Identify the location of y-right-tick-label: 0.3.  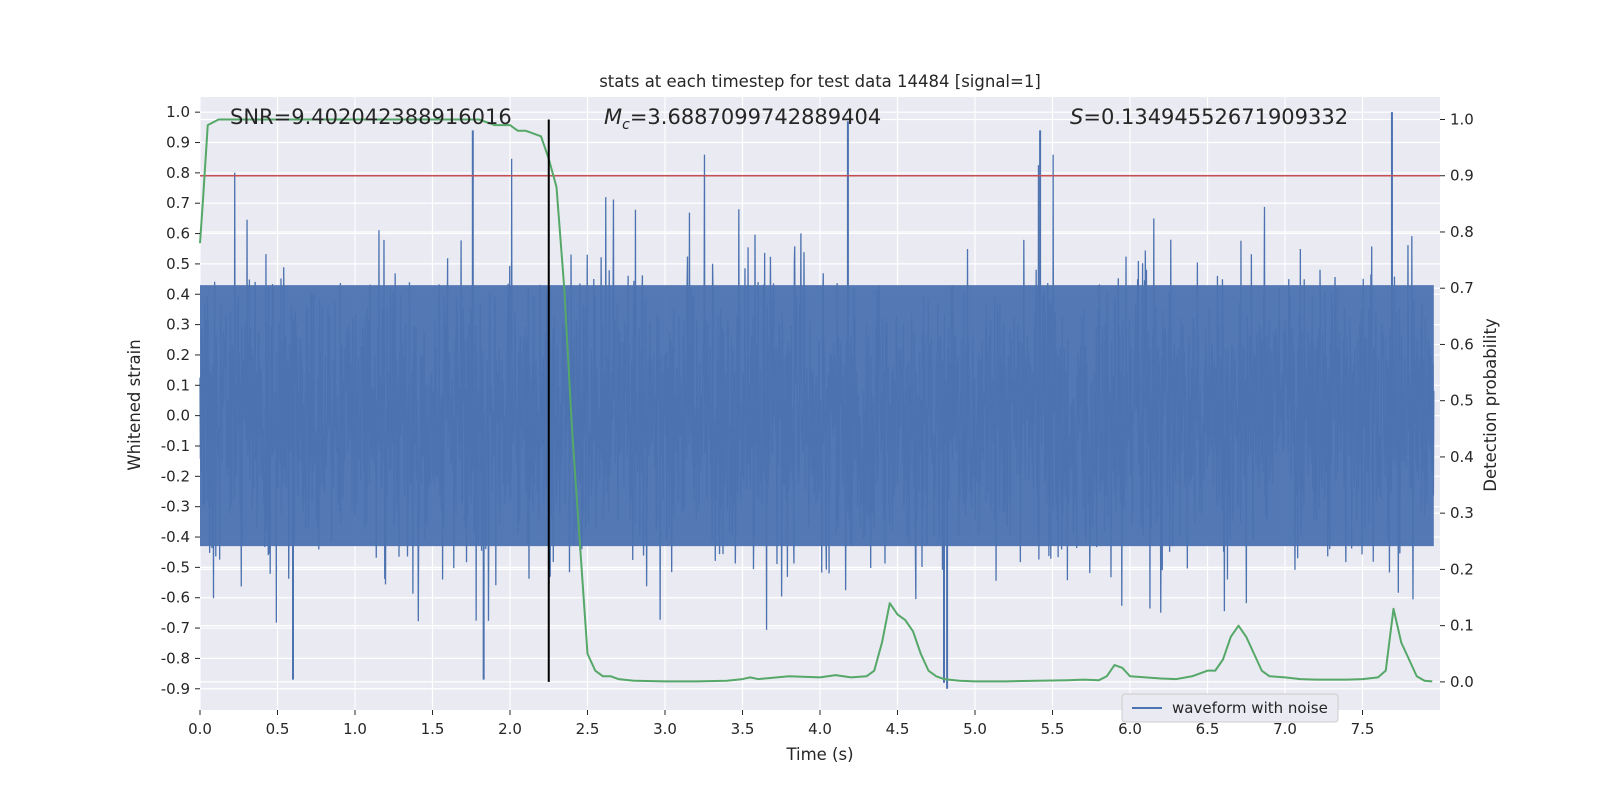
(1462, 513).